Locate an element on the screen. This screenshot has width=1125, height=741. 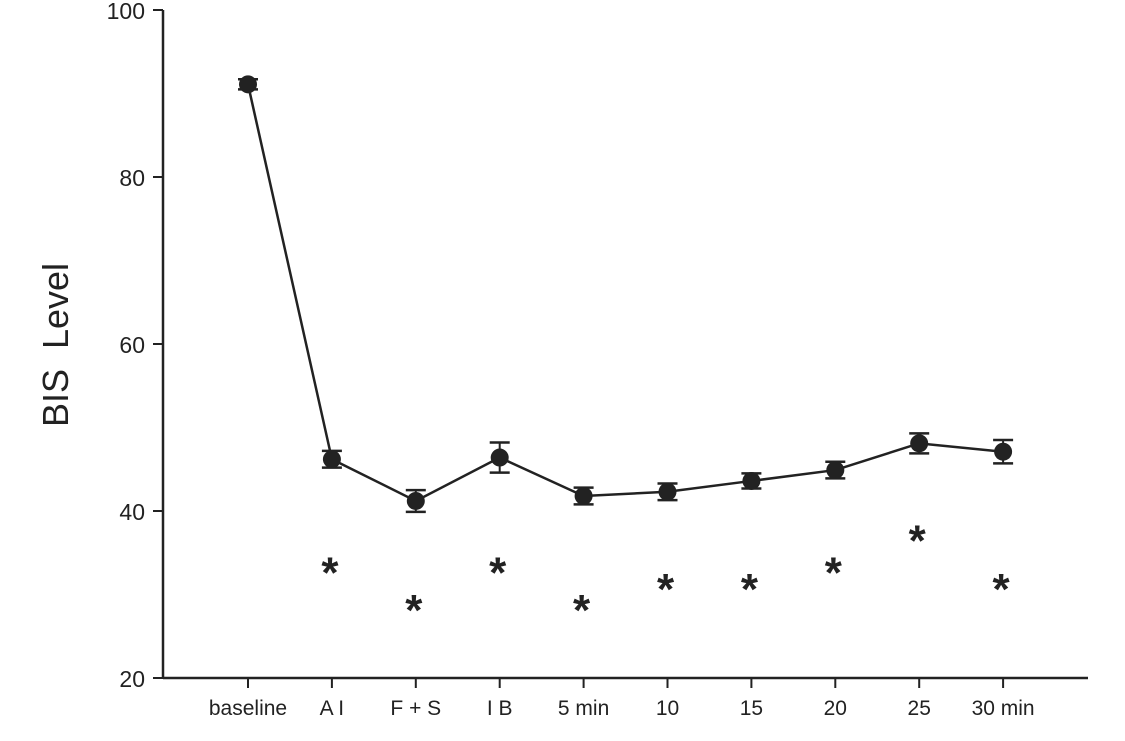
x-tick-label: F + S is located at coordinates (415, 708).